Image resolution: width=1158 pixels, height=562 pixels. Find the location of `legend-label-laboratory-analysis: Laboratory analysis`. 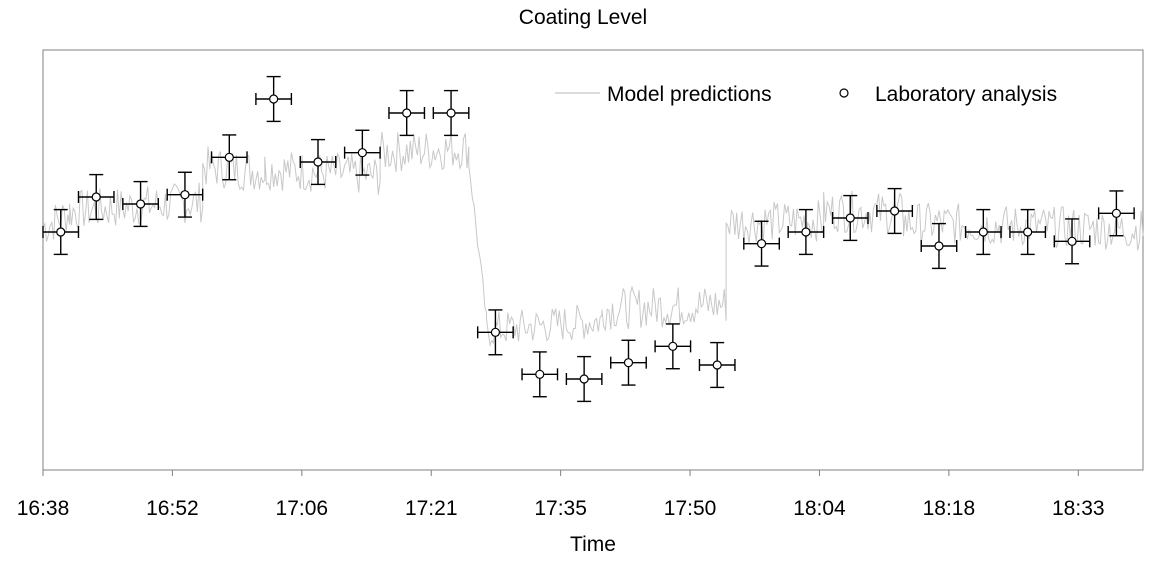

legend-label-laboratory-analysis: Laboratory analysis is located at coordinates (966, 94).